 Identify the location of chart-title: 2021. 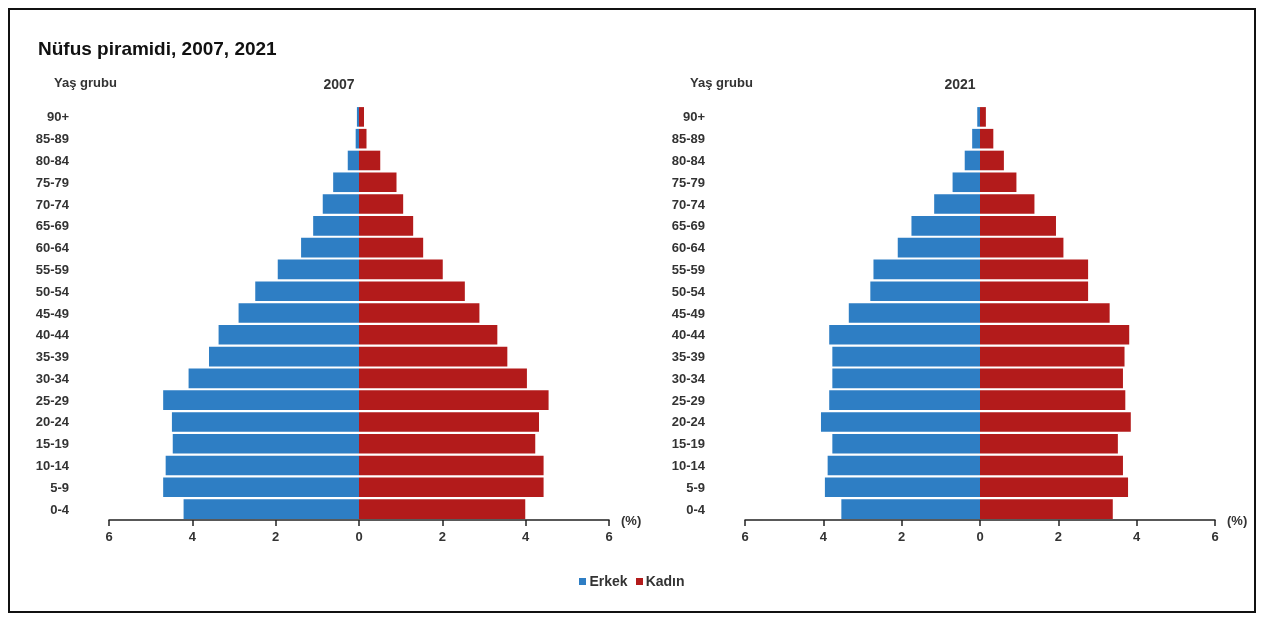
(960, 84).